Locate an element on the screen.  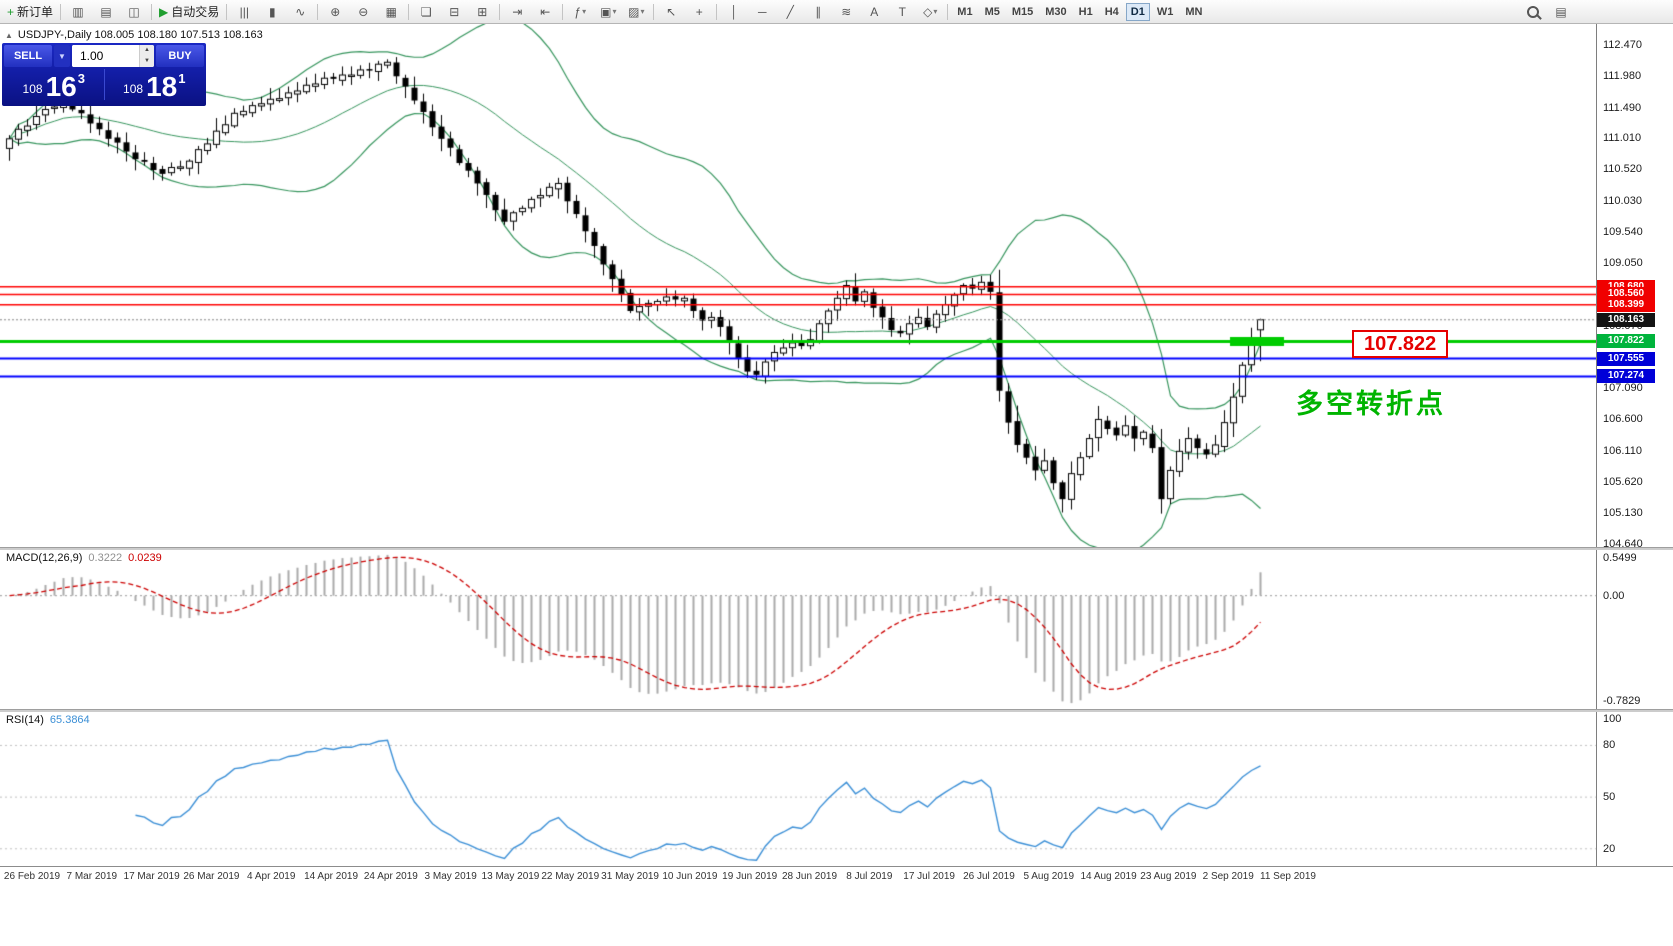
text-icon: A is located at coordinates (874, 11).